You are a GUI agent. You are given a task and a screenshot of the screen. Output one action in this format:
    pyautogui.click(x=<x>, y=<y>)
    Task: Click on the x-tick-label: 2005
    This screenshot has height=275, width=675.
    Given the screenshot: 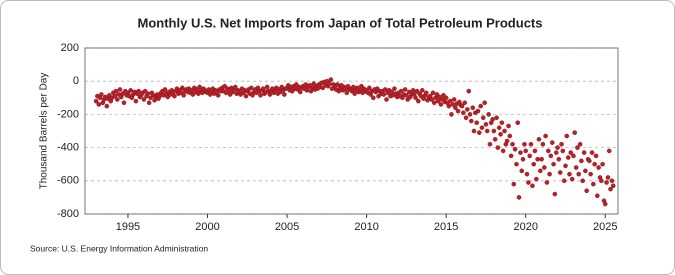 What is the action you would take?
    pyautogui.click(x=287, y=227)
    